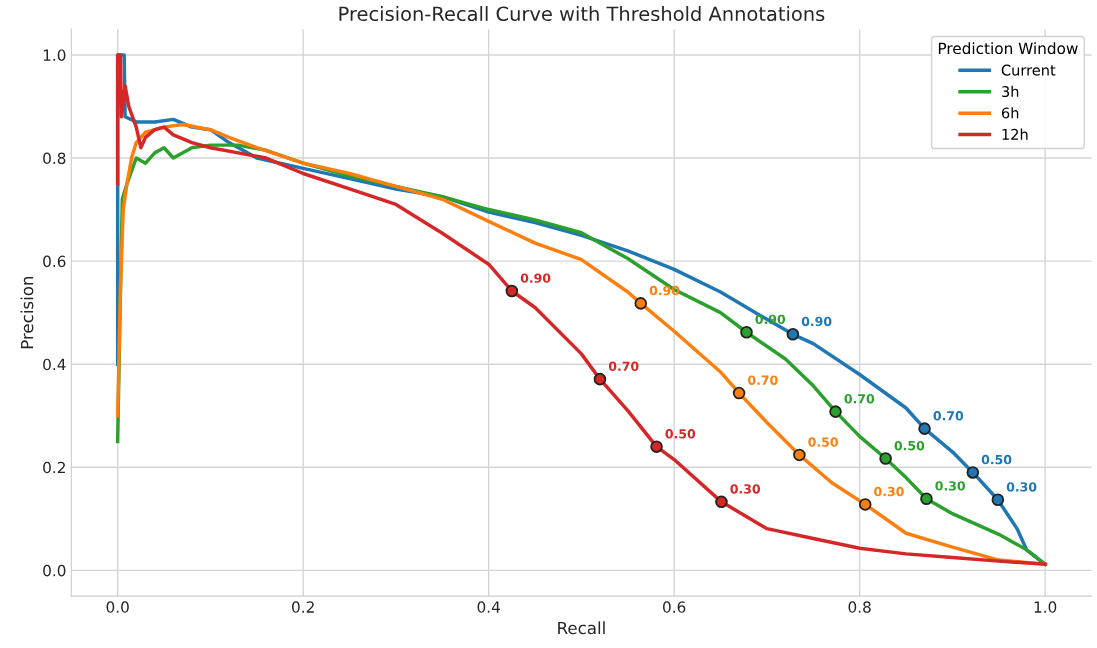  Describe the element at coordinates (54, 158) in the screenshot. I see `y-tick-label: 0.8` at that location.